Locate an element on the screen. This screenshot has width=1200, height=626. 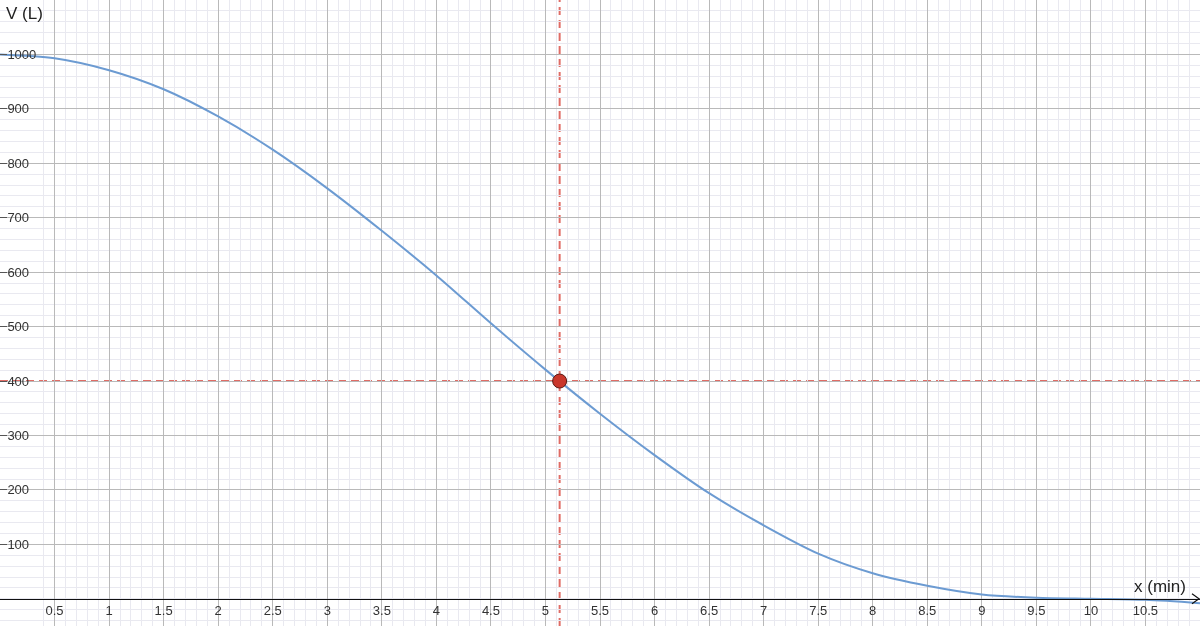
y-tick-label: 200 is located at coordinates (18, 490).